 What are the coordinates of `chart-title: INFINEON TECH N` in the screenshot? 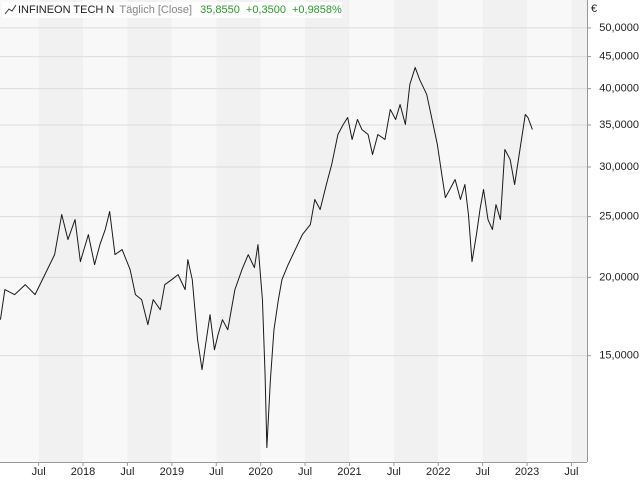 It's located at (66, 10).